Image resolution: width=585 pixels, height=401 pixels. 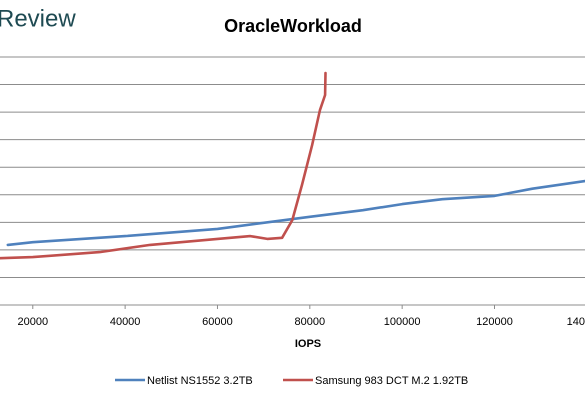 What do you see at coordinates (310, 322) in the screenshot?
I see `x-tick-label: 80000` at bounding box center [310, 322].